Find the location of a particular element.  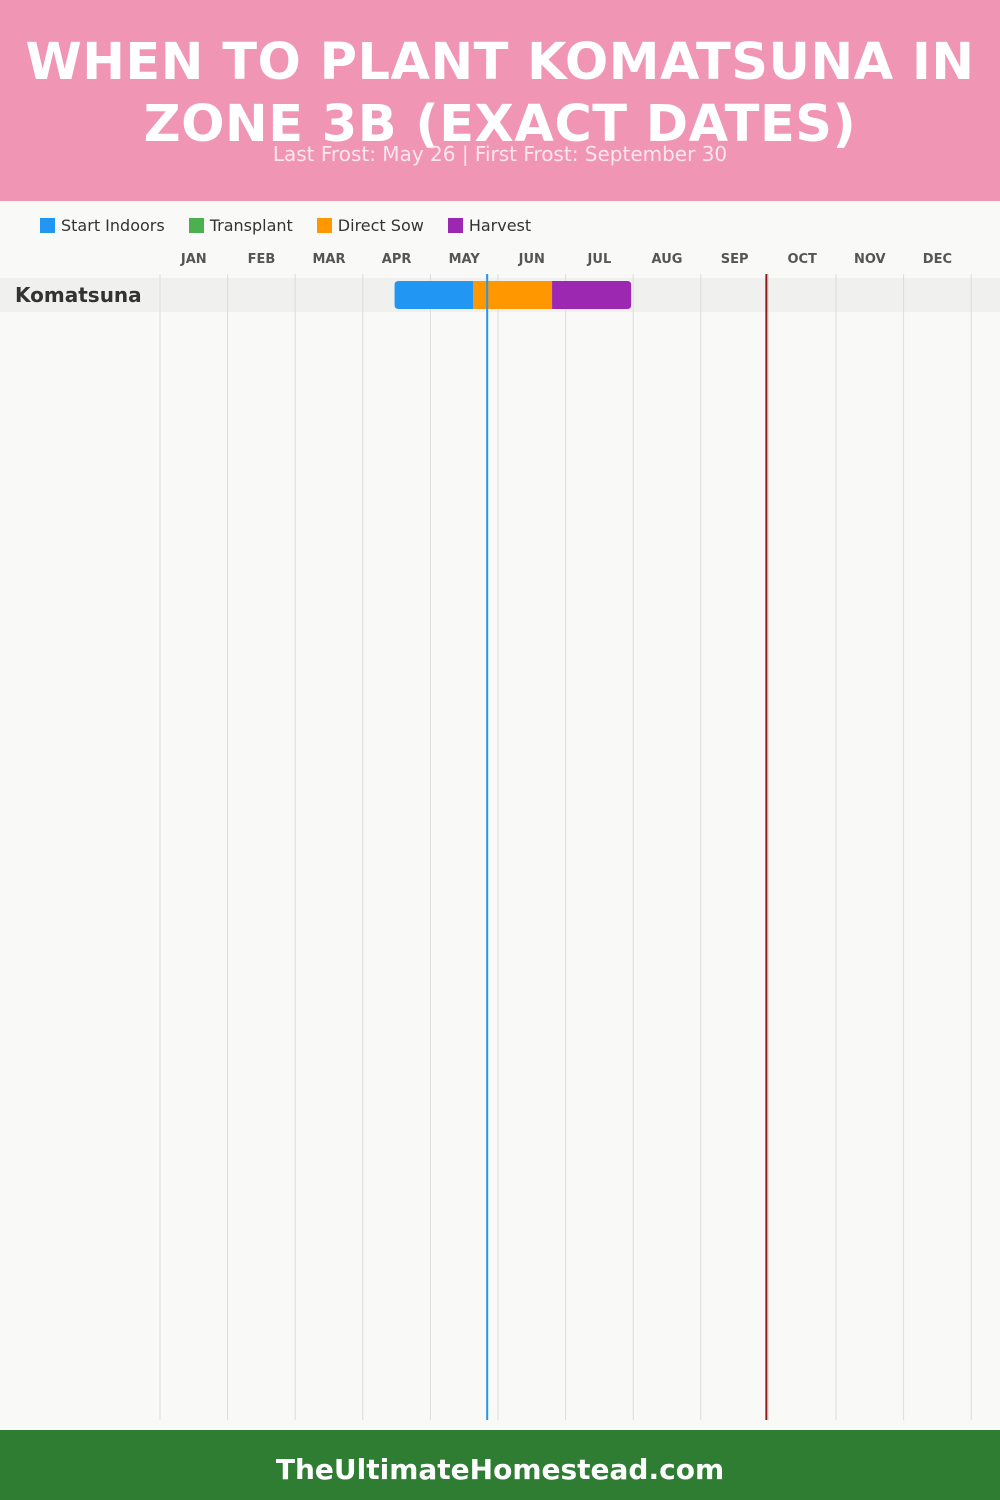

legend-item-start-indoors: Start Indoors is located at coordinates (102, 225).